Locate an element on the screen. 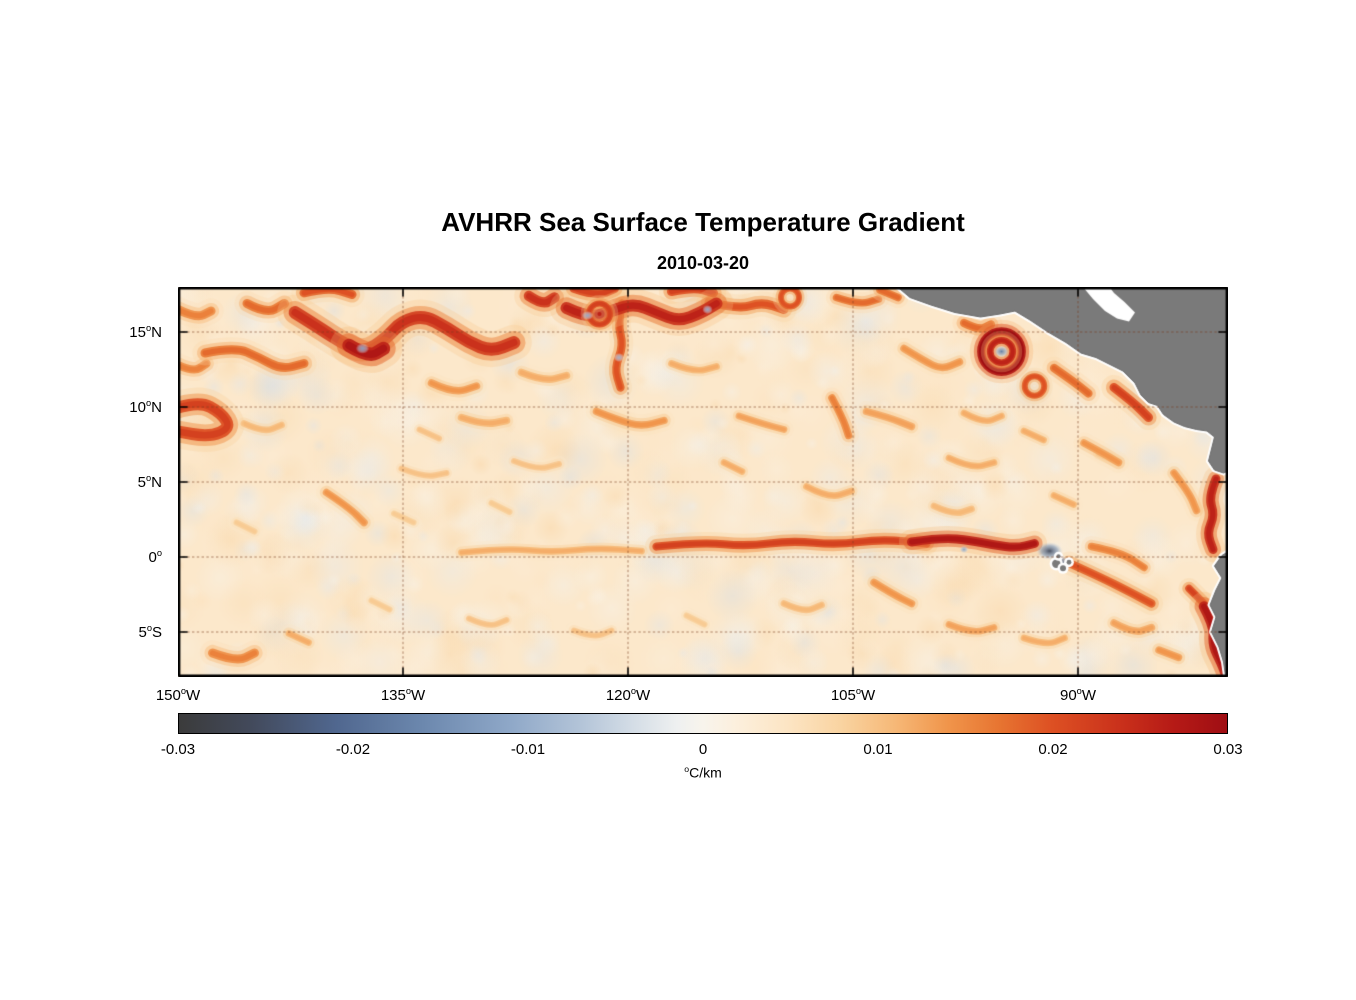  x-tick-label: 135oW is located at coordinates (403, 695).